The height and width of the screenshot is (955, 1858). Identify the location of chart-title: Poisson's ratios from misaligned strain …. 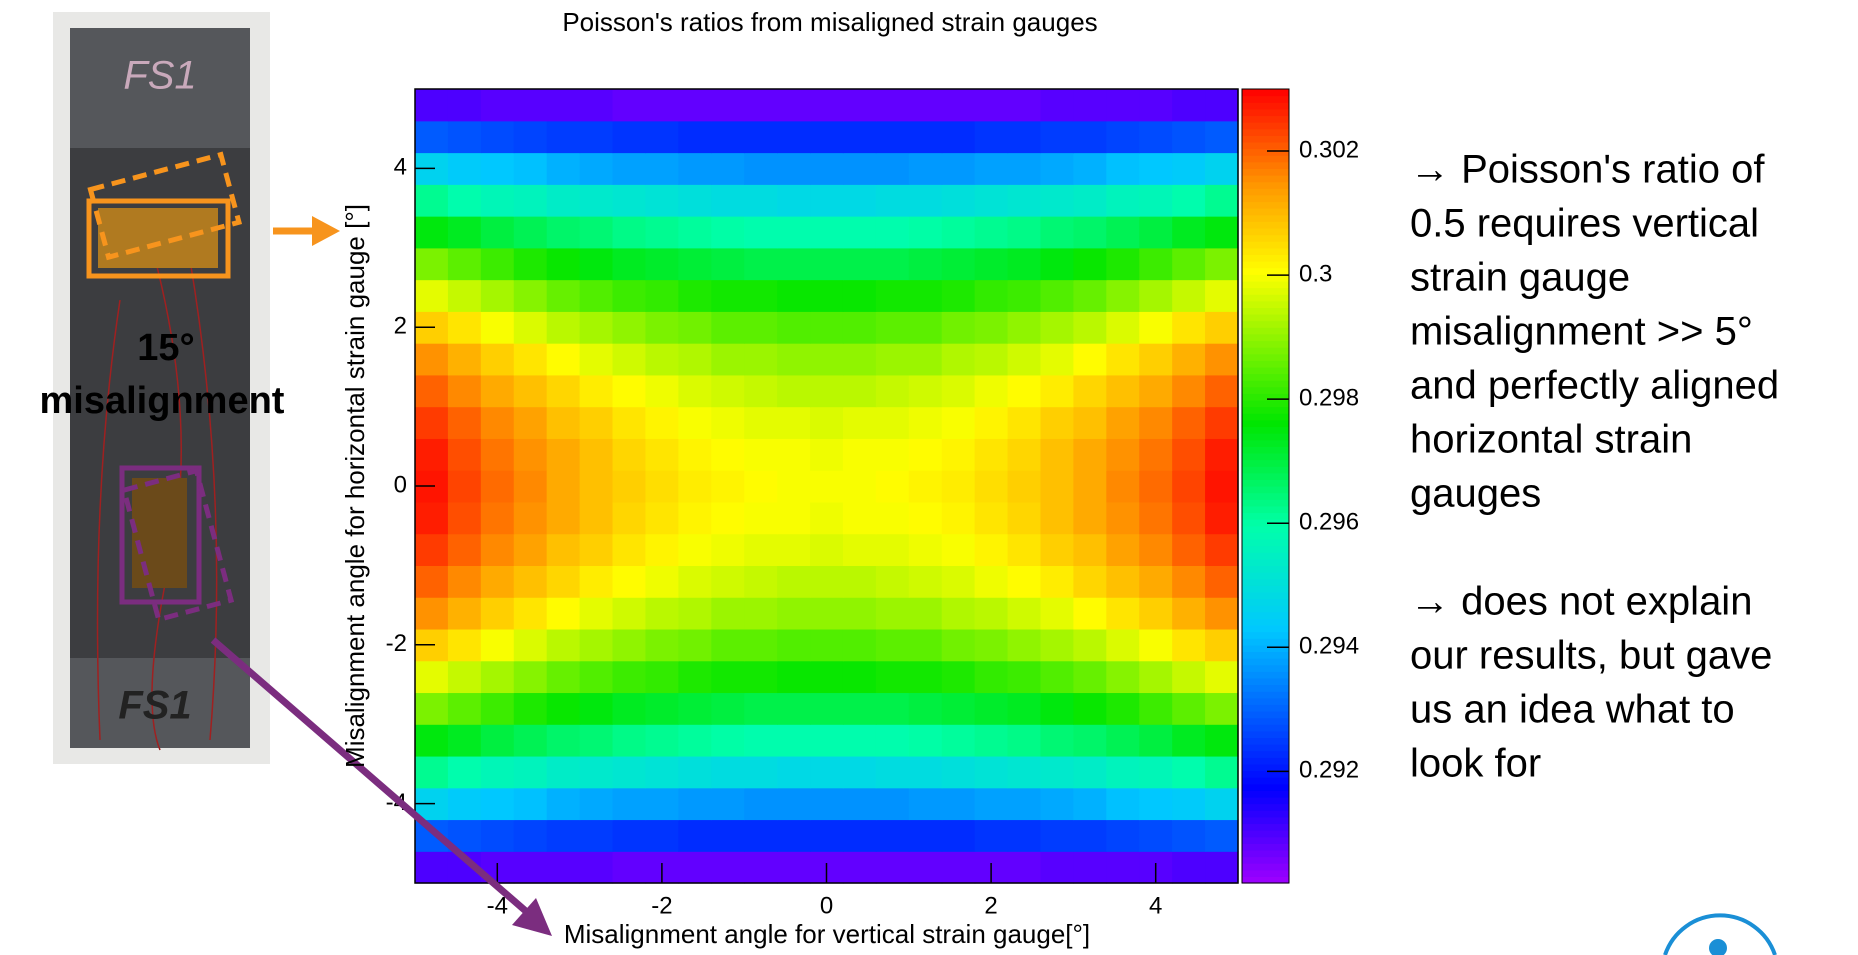
(829, 22).